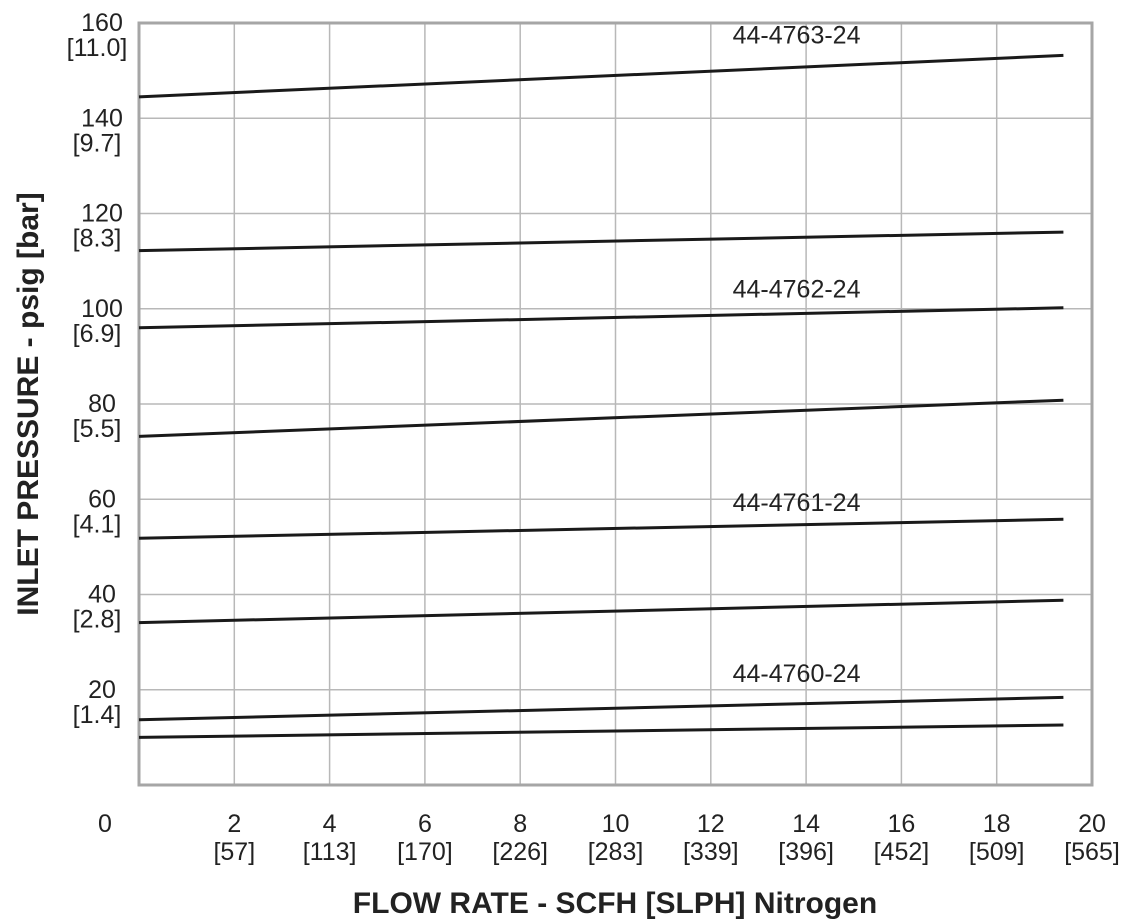 Image resolution: width=1129 pixels, height=923 pixels. Describe the element at coordinates (997, 852) in the screenshot. I see `x-tick-sublabel: [509]` at that location.